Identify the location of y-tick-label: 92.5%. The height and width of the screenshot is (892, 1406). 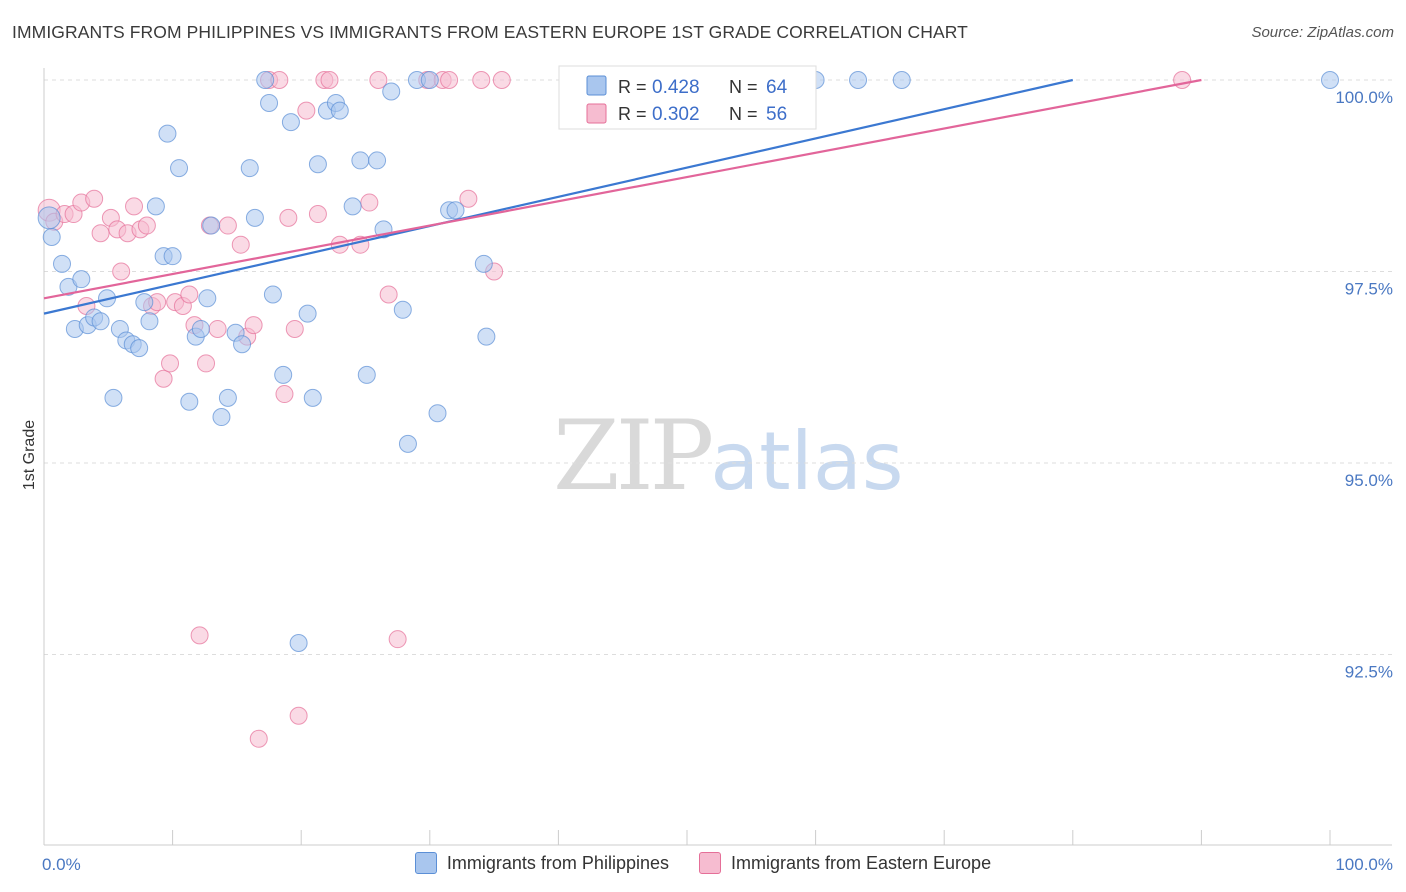
(1369, 672).